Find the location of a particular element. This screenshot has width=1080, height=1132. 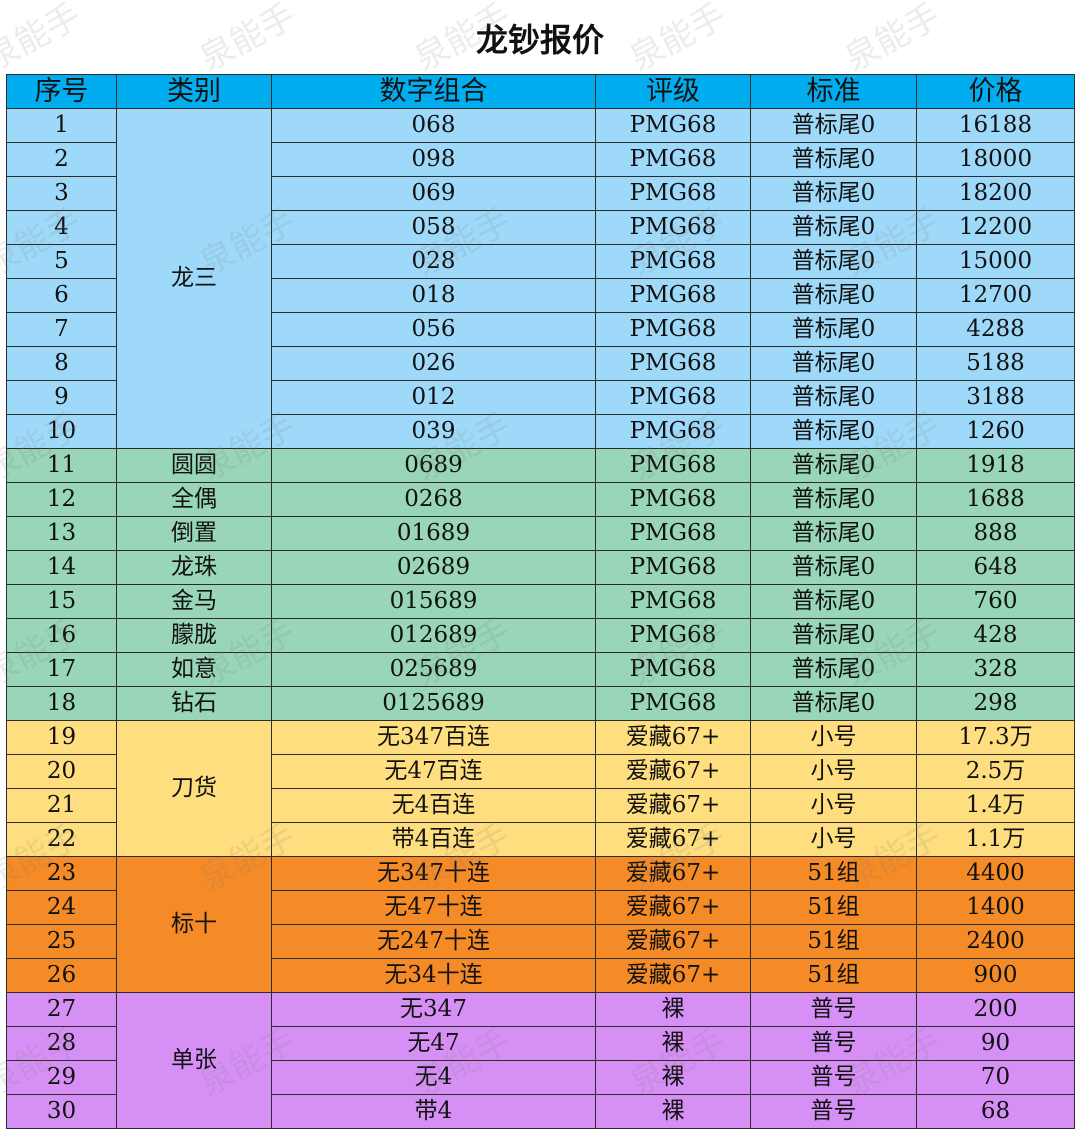

cell-no: 14 is located at coordinates (61, 567).